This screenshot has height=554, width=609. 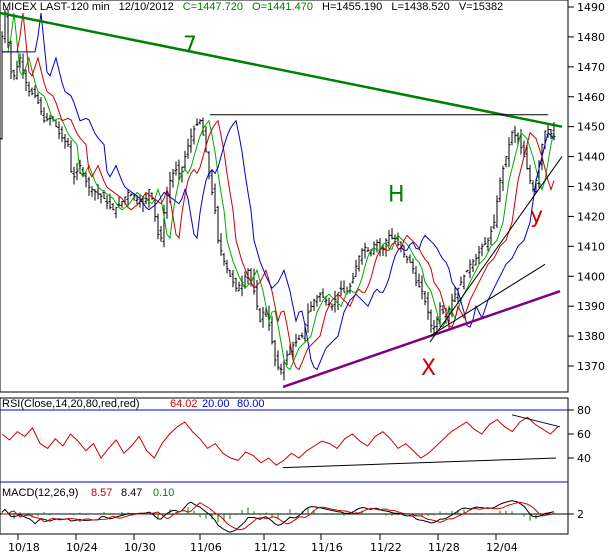 What do you see at coordinates (184, 404) in the screenshot?
I see `rsi-value: 64.02` at bounding box center [184, 404].